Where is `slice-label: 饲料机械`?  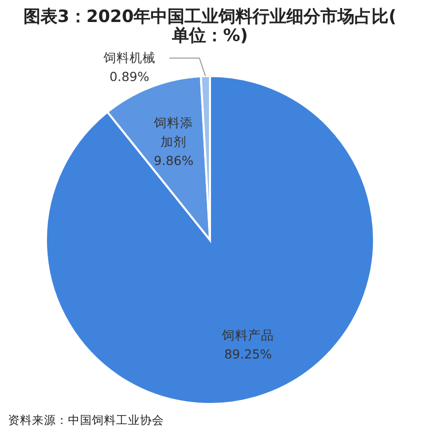 slice-label: 饲料机械 is located at coordinates (129, 58).